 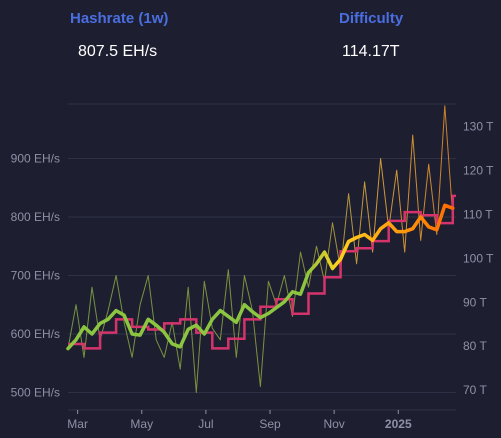 I want to click on x-tick-label: Nov, so click(x=333, y=424).